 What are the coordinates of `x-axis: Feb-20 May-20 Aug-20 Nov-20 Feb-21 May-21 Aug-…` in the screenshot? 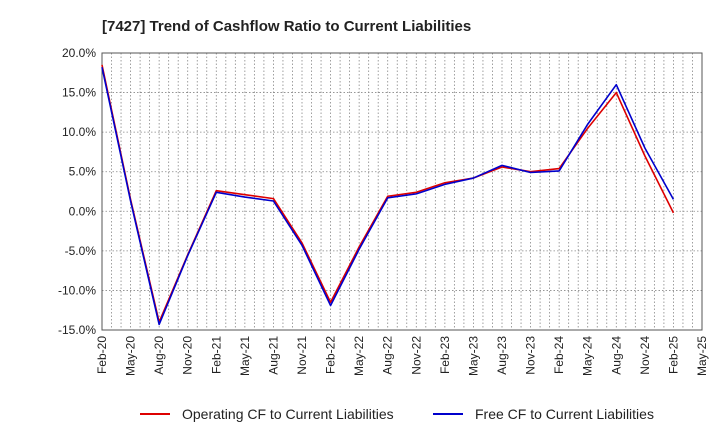 It's located at (402, 356).